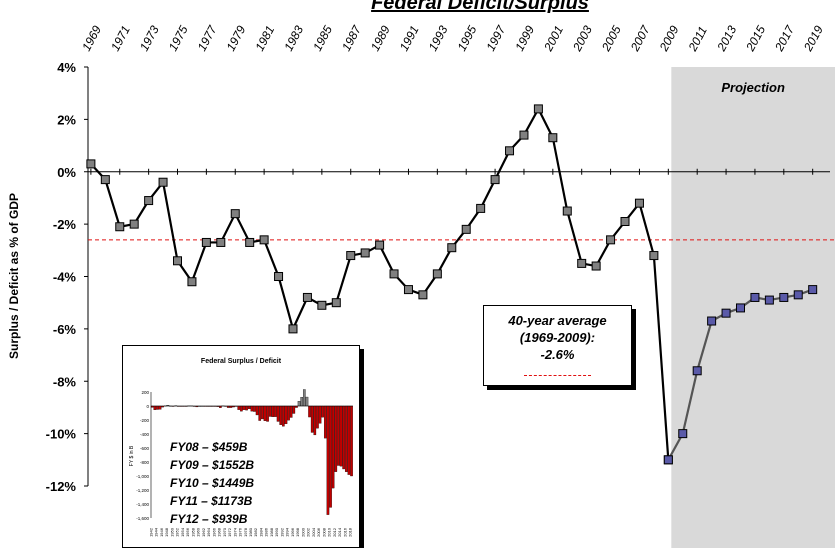 This screenshot has width=835, height=548. I want to click on inset-x-tick-label: 1966, so click(213, 532).